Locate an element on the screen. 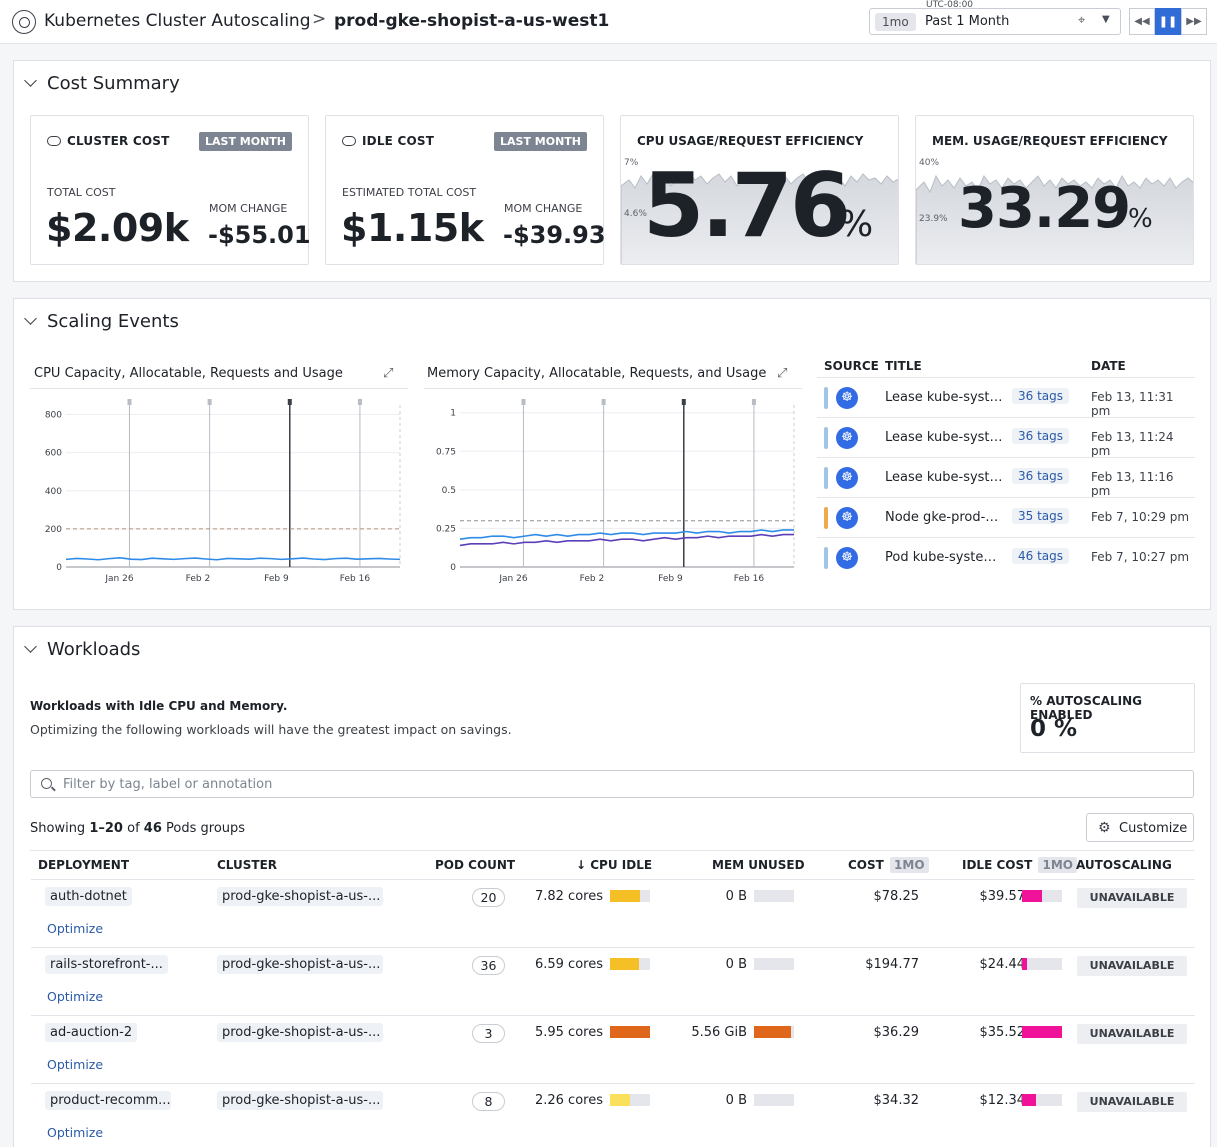 This screenshot has height=1147, width=1217. rewind-button: ◀◀ is located at coordinates (1142, 21).